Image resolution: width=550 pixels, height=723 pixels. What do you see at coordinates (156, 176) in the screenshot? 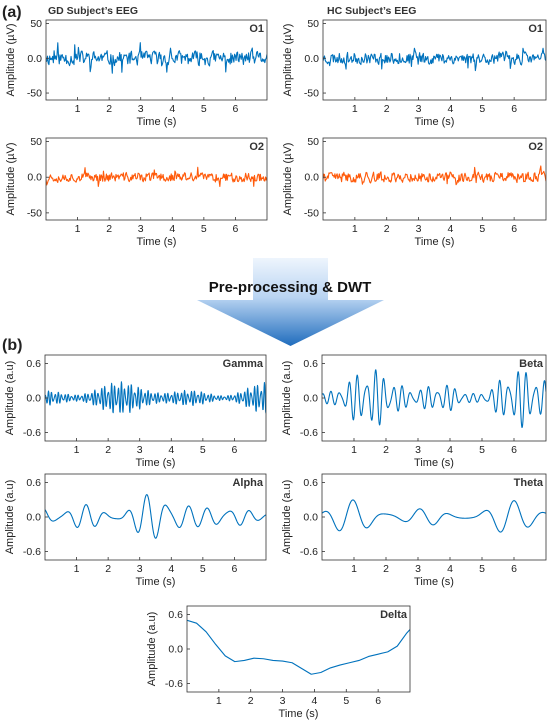
I see `signal-line-gd-o2` at bounding box center [156, 176].